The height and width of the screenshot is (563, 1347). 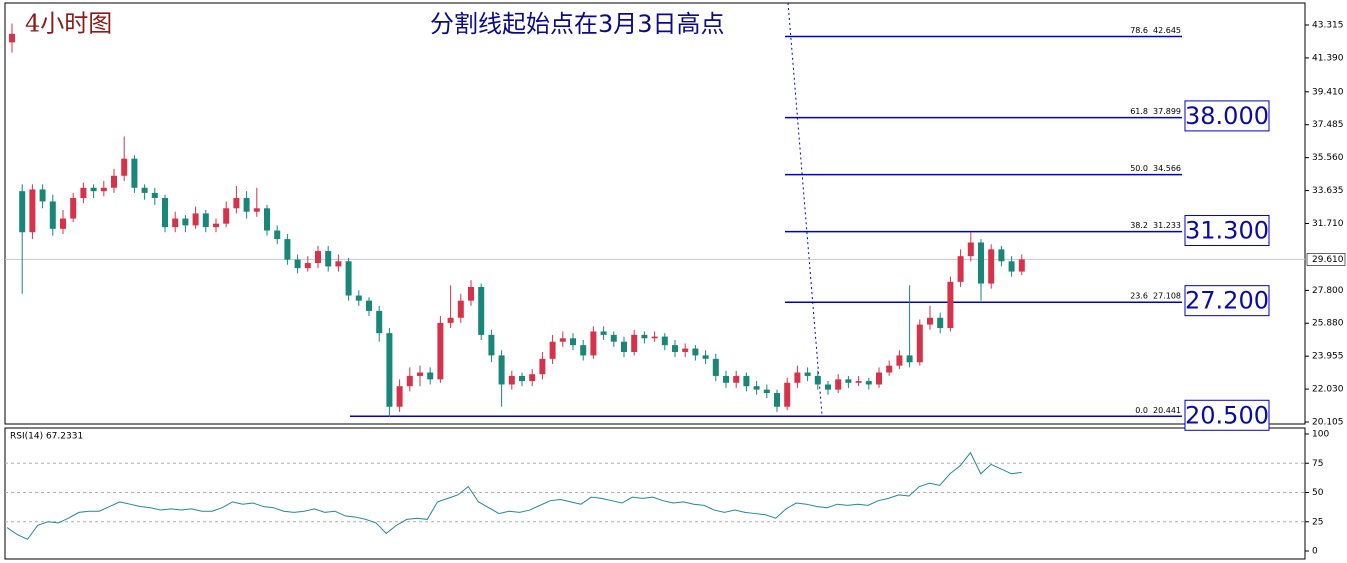 What do you see at coordinates (1328, 291) in the screenshot?
I see `y-tick-label: 27.800` at bounding box center [1328, 291].